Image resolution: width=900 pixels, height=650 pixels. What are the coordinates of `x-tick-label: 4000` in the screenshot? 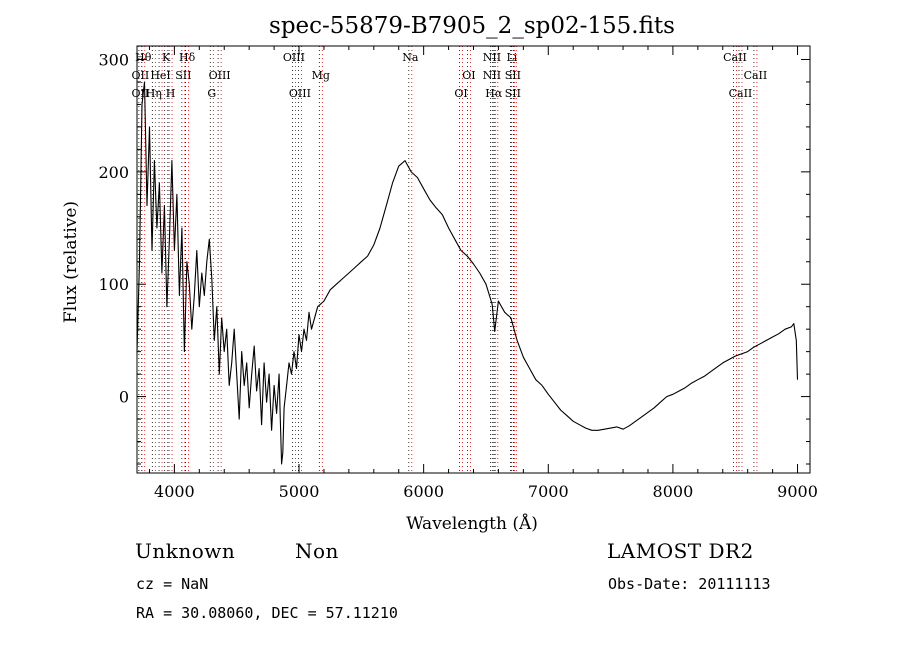 It's located at (174, 491).